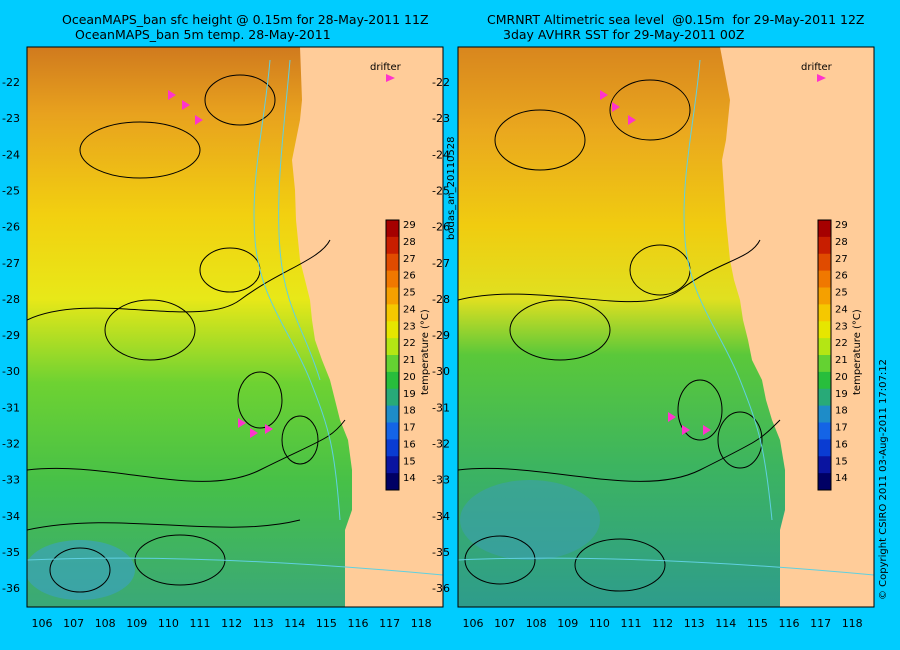 This screenshot has height=650, width=900. Describe the element at coordinates (421, 623) in the screenshot. I see `left-longitude-label: 118` at that location.